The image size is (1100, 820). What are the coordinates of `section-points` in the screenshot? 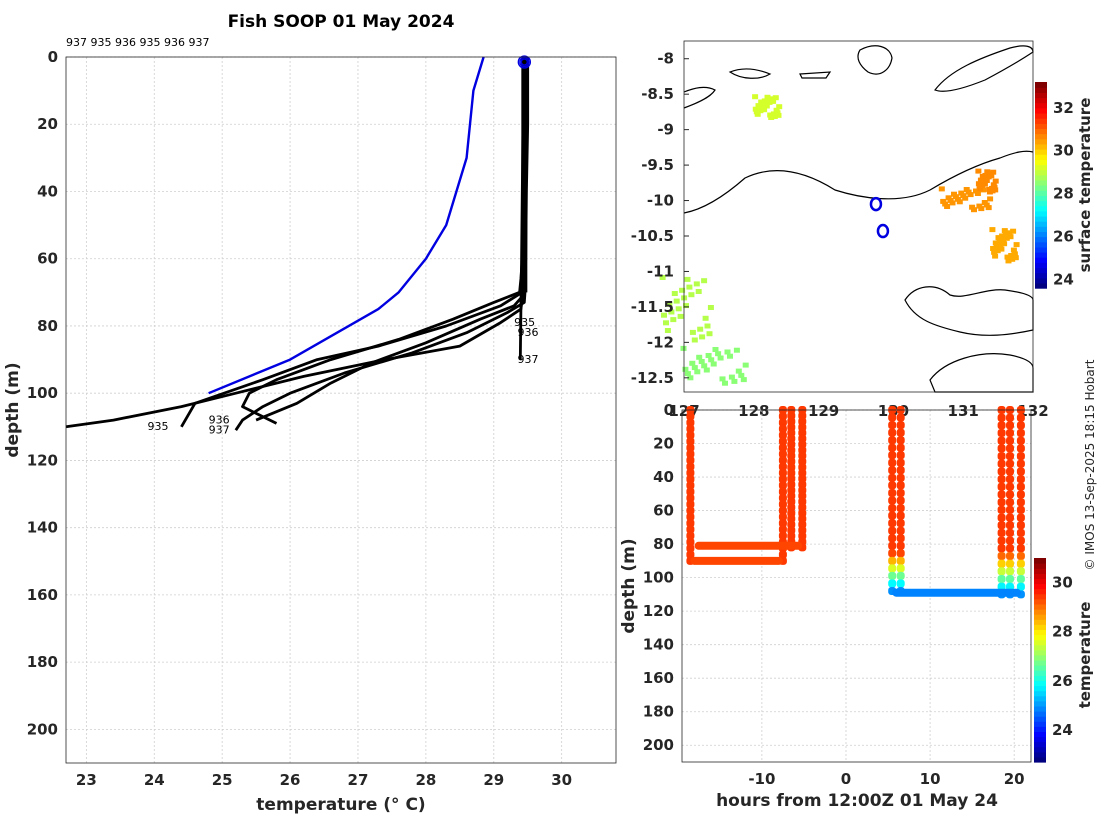 It's located at (855, 502).